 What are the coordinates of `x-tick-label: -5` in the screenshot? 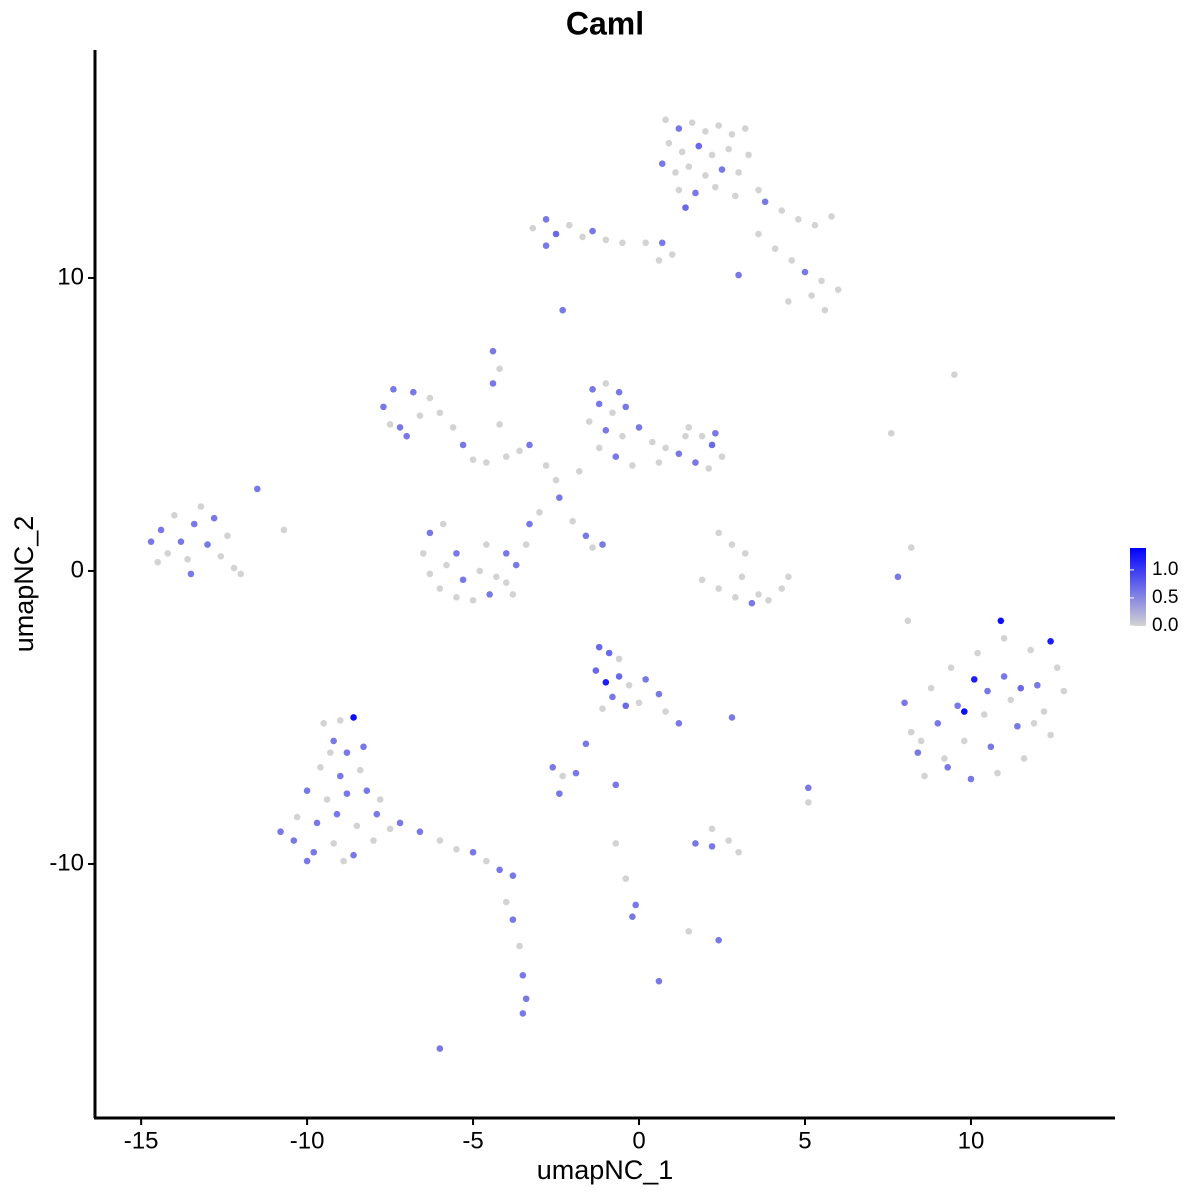 It's located at (472, 1140).